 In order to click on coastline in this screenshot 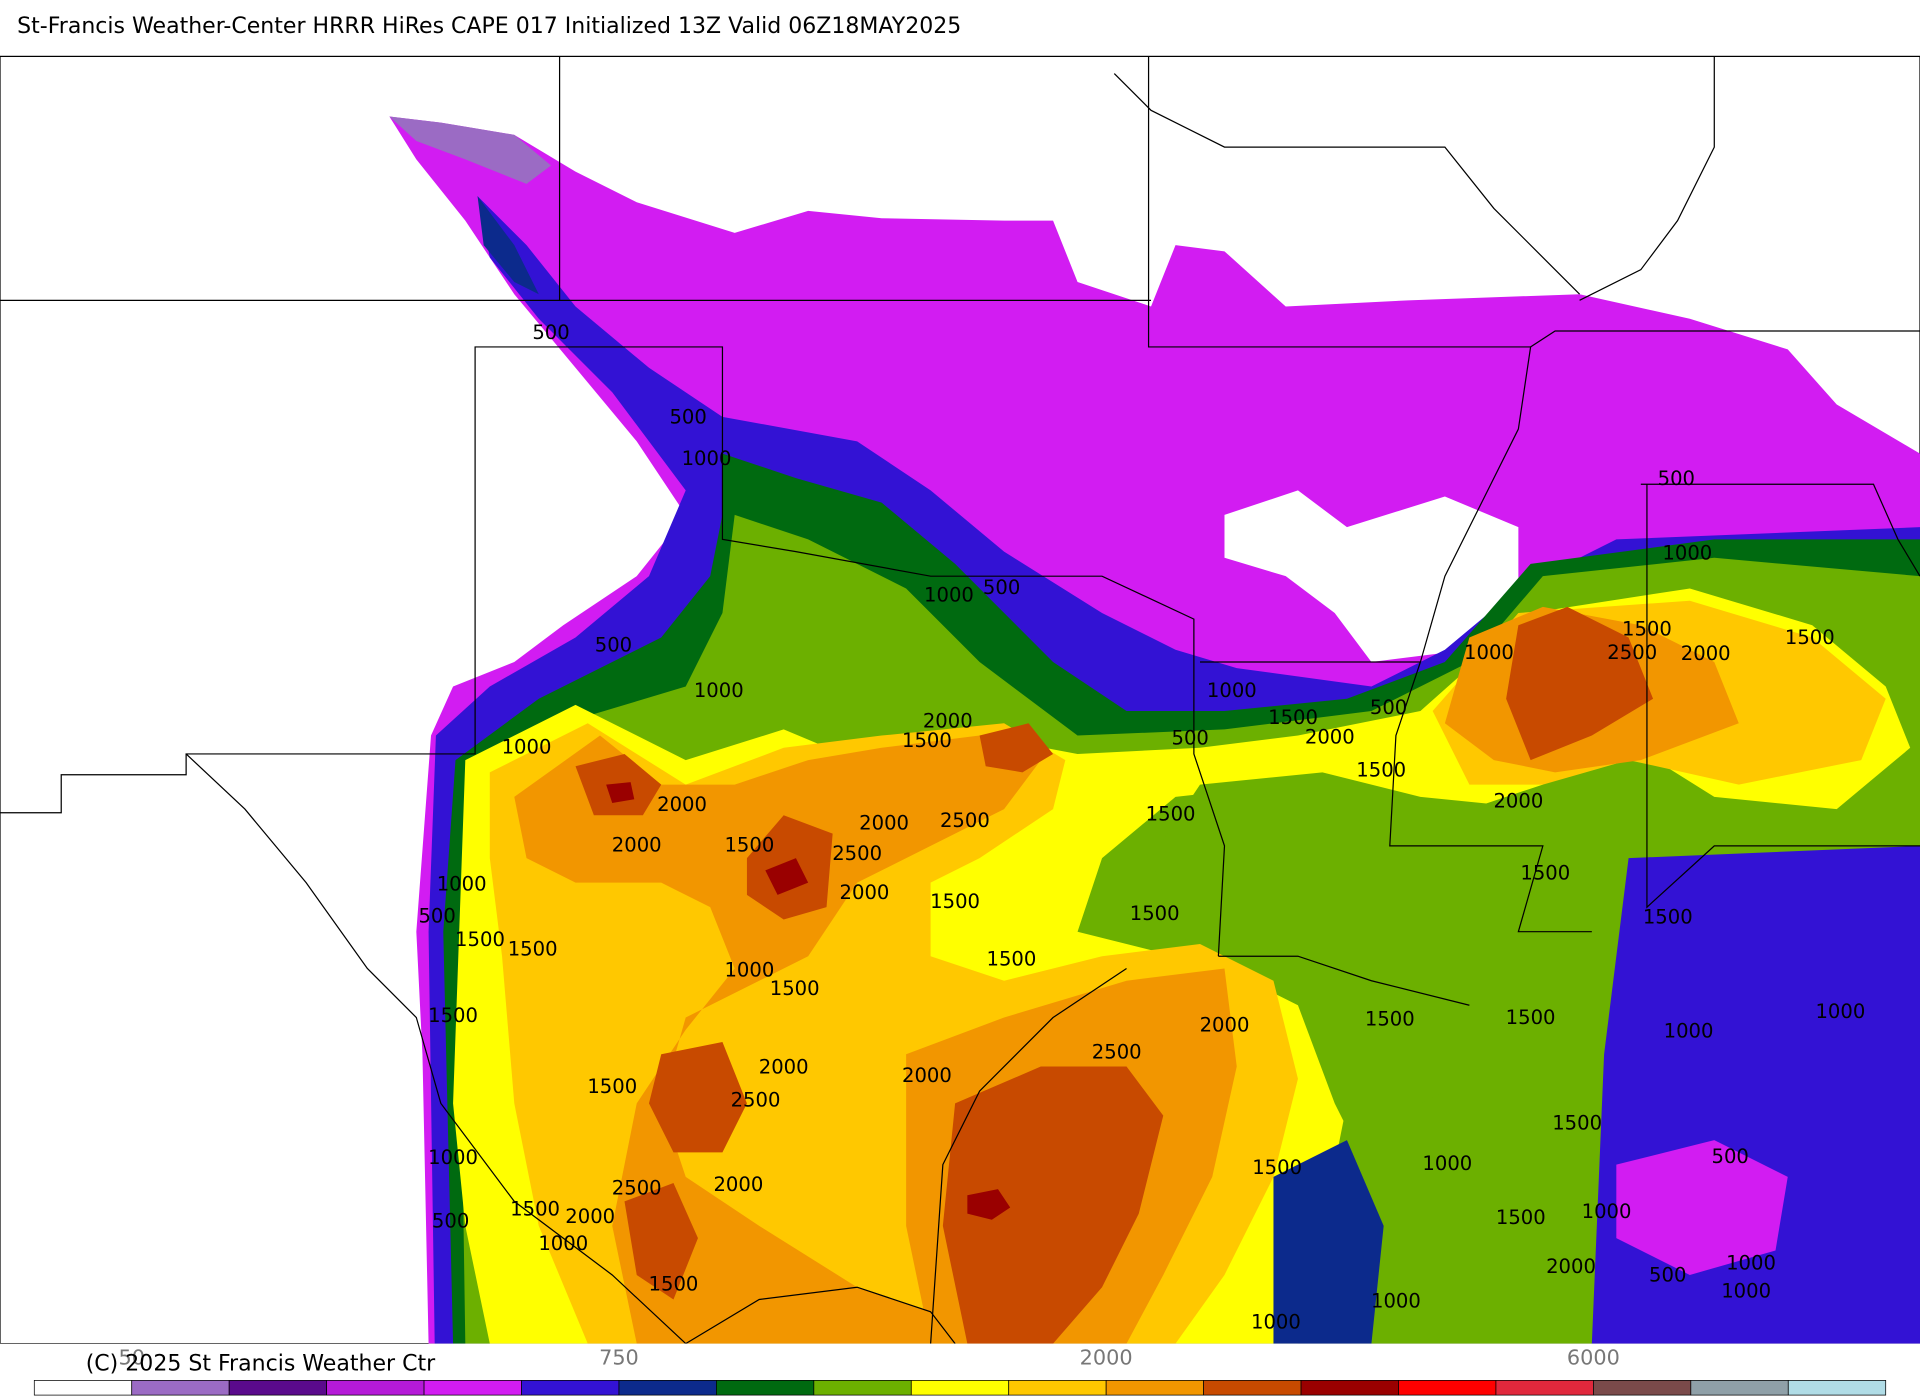, I will do `click(1028, 1155)`.